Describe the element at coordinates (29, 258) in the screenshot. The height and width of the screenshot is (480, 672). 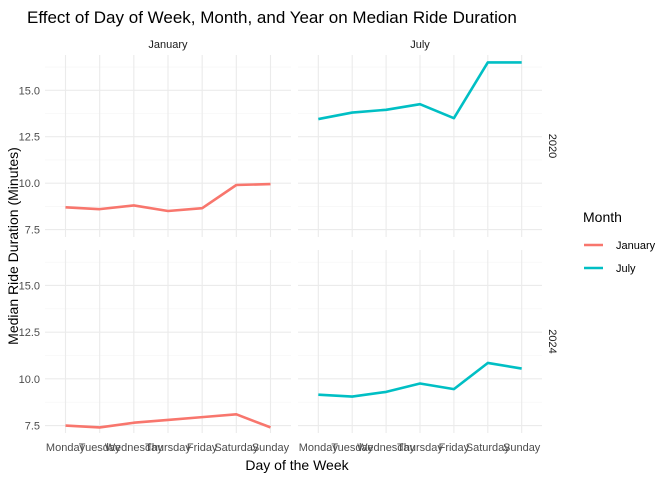
I see `y-tick-labels: 7.5 10.0 12.5 15.0 7.5 10.0 12.5 15.0` at that location.